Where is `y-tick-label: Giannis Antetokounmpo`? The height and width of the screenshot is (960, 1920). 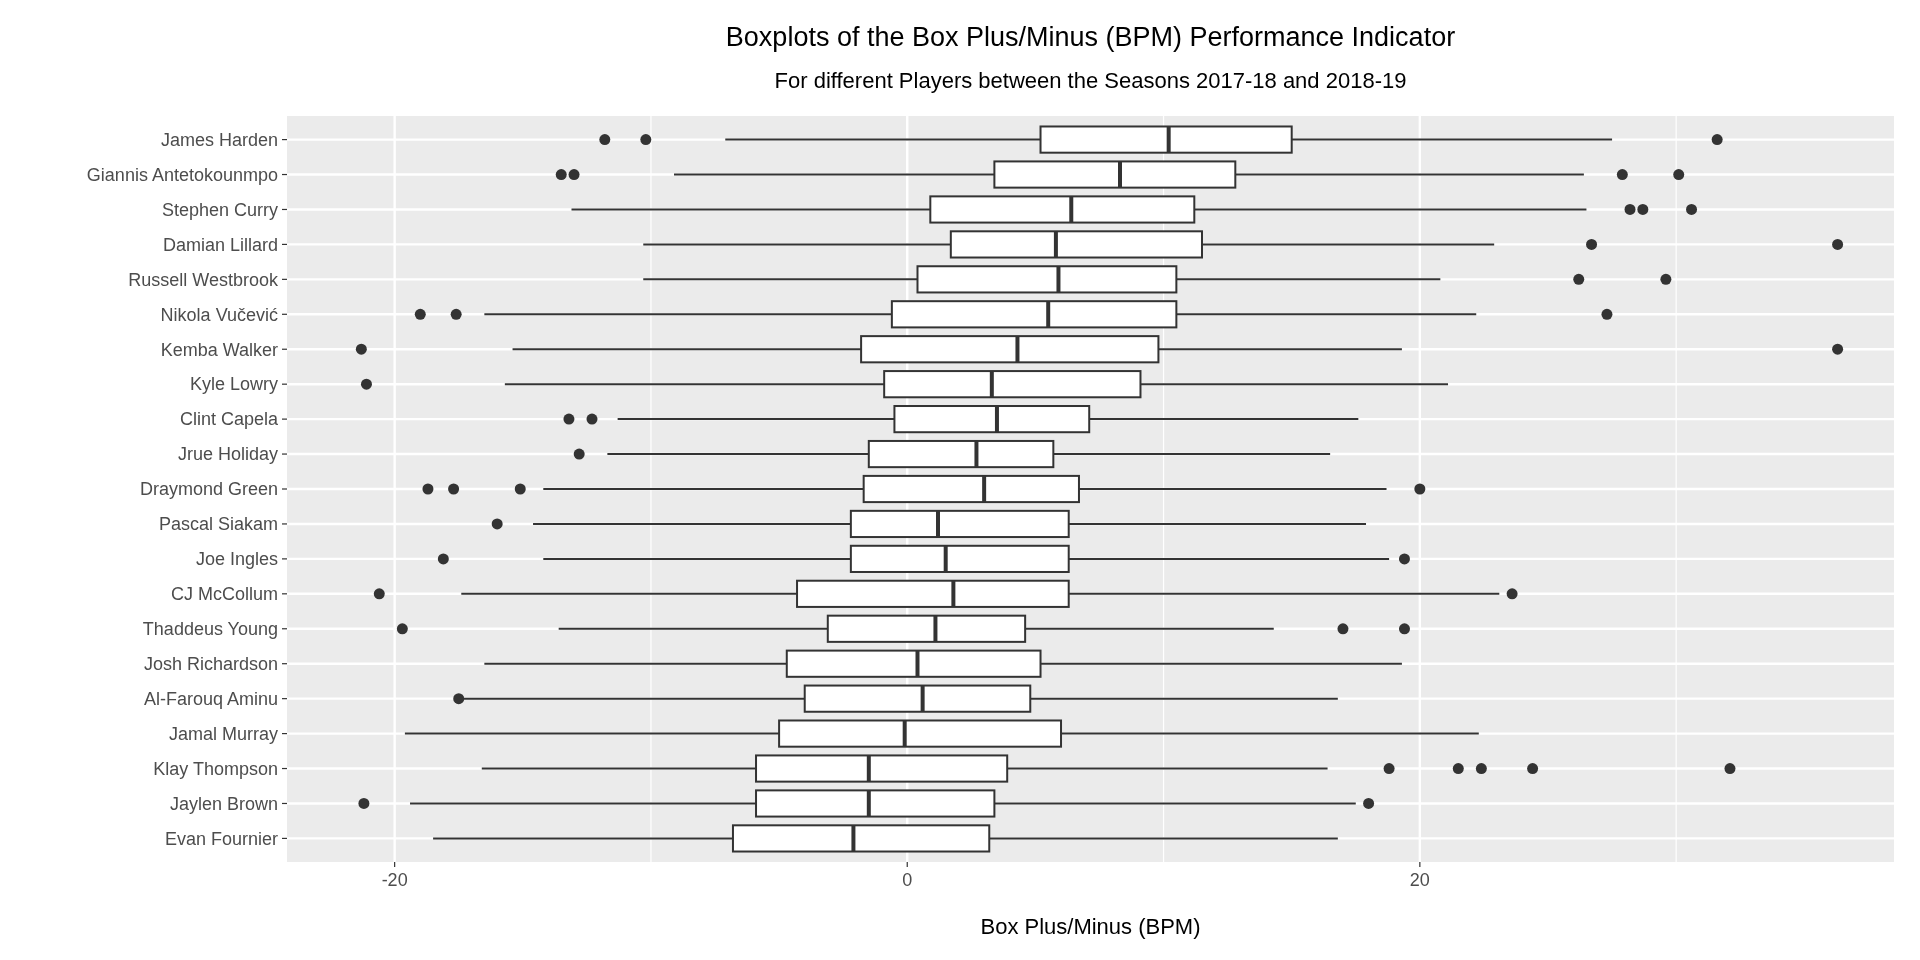
y-tick-label: Giannis Antetokounmpo is located at coordinates (182, 174).